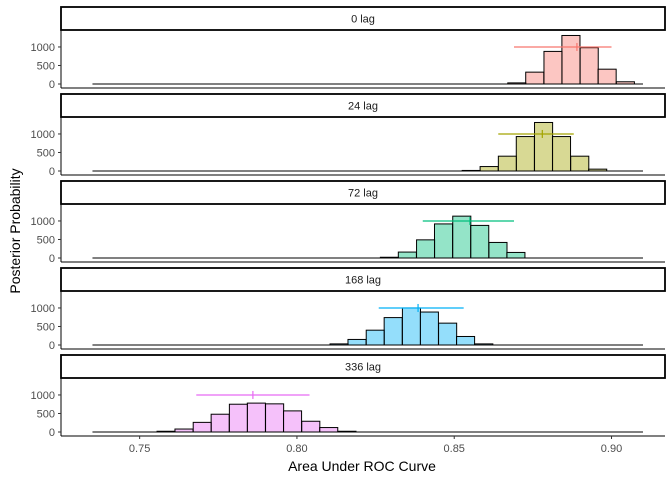  I want to click on facet-strip-label: 168 lag, so click(363, 281).